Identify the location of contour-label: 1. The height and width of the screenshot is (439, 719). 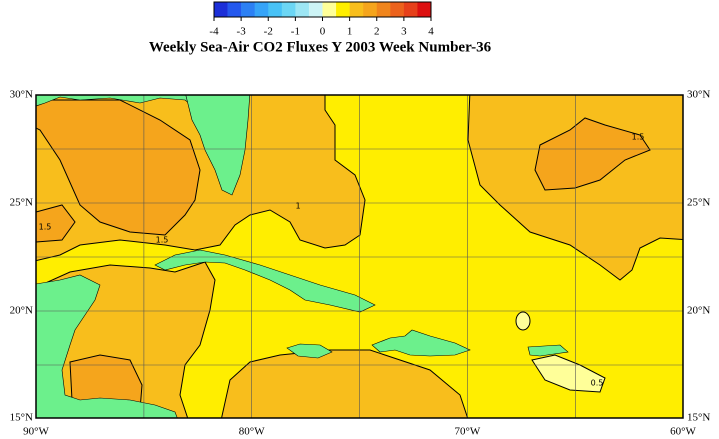
(297, 206).